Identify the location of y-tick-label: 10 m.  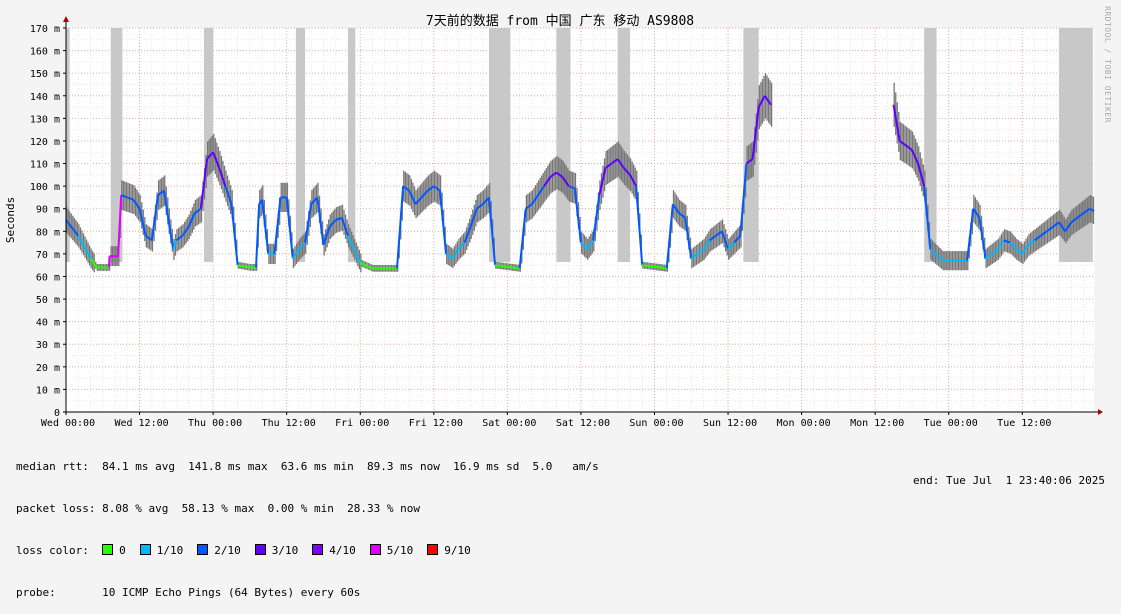
(48, 390).